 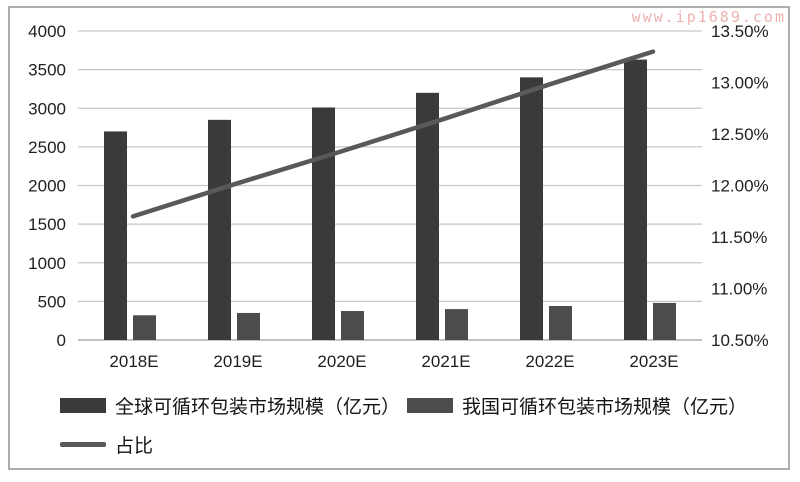 I want to click on legend-label-global: 全球可循环包装市场规模（亿元）, so click(x=258, y=407).